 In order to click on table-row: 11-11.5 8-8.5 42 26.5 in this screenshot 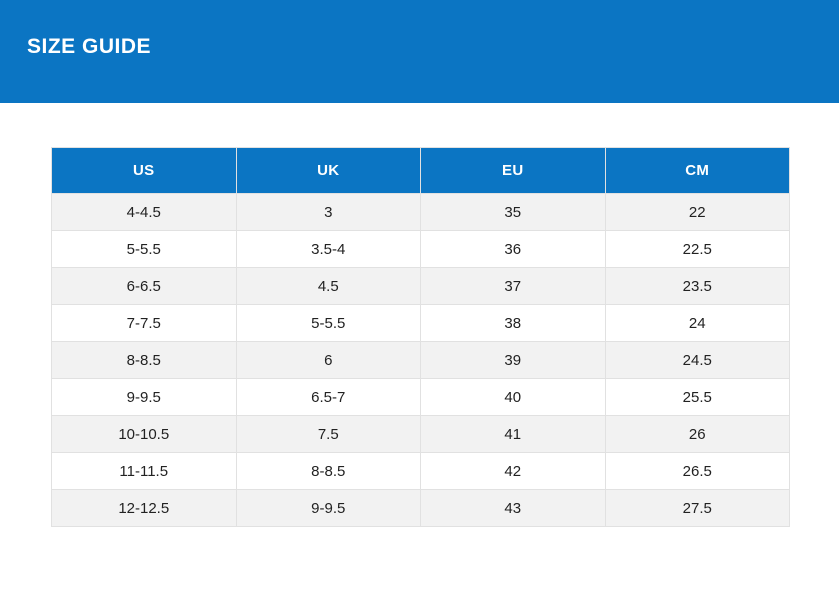, I will do `click(420, 471)`.